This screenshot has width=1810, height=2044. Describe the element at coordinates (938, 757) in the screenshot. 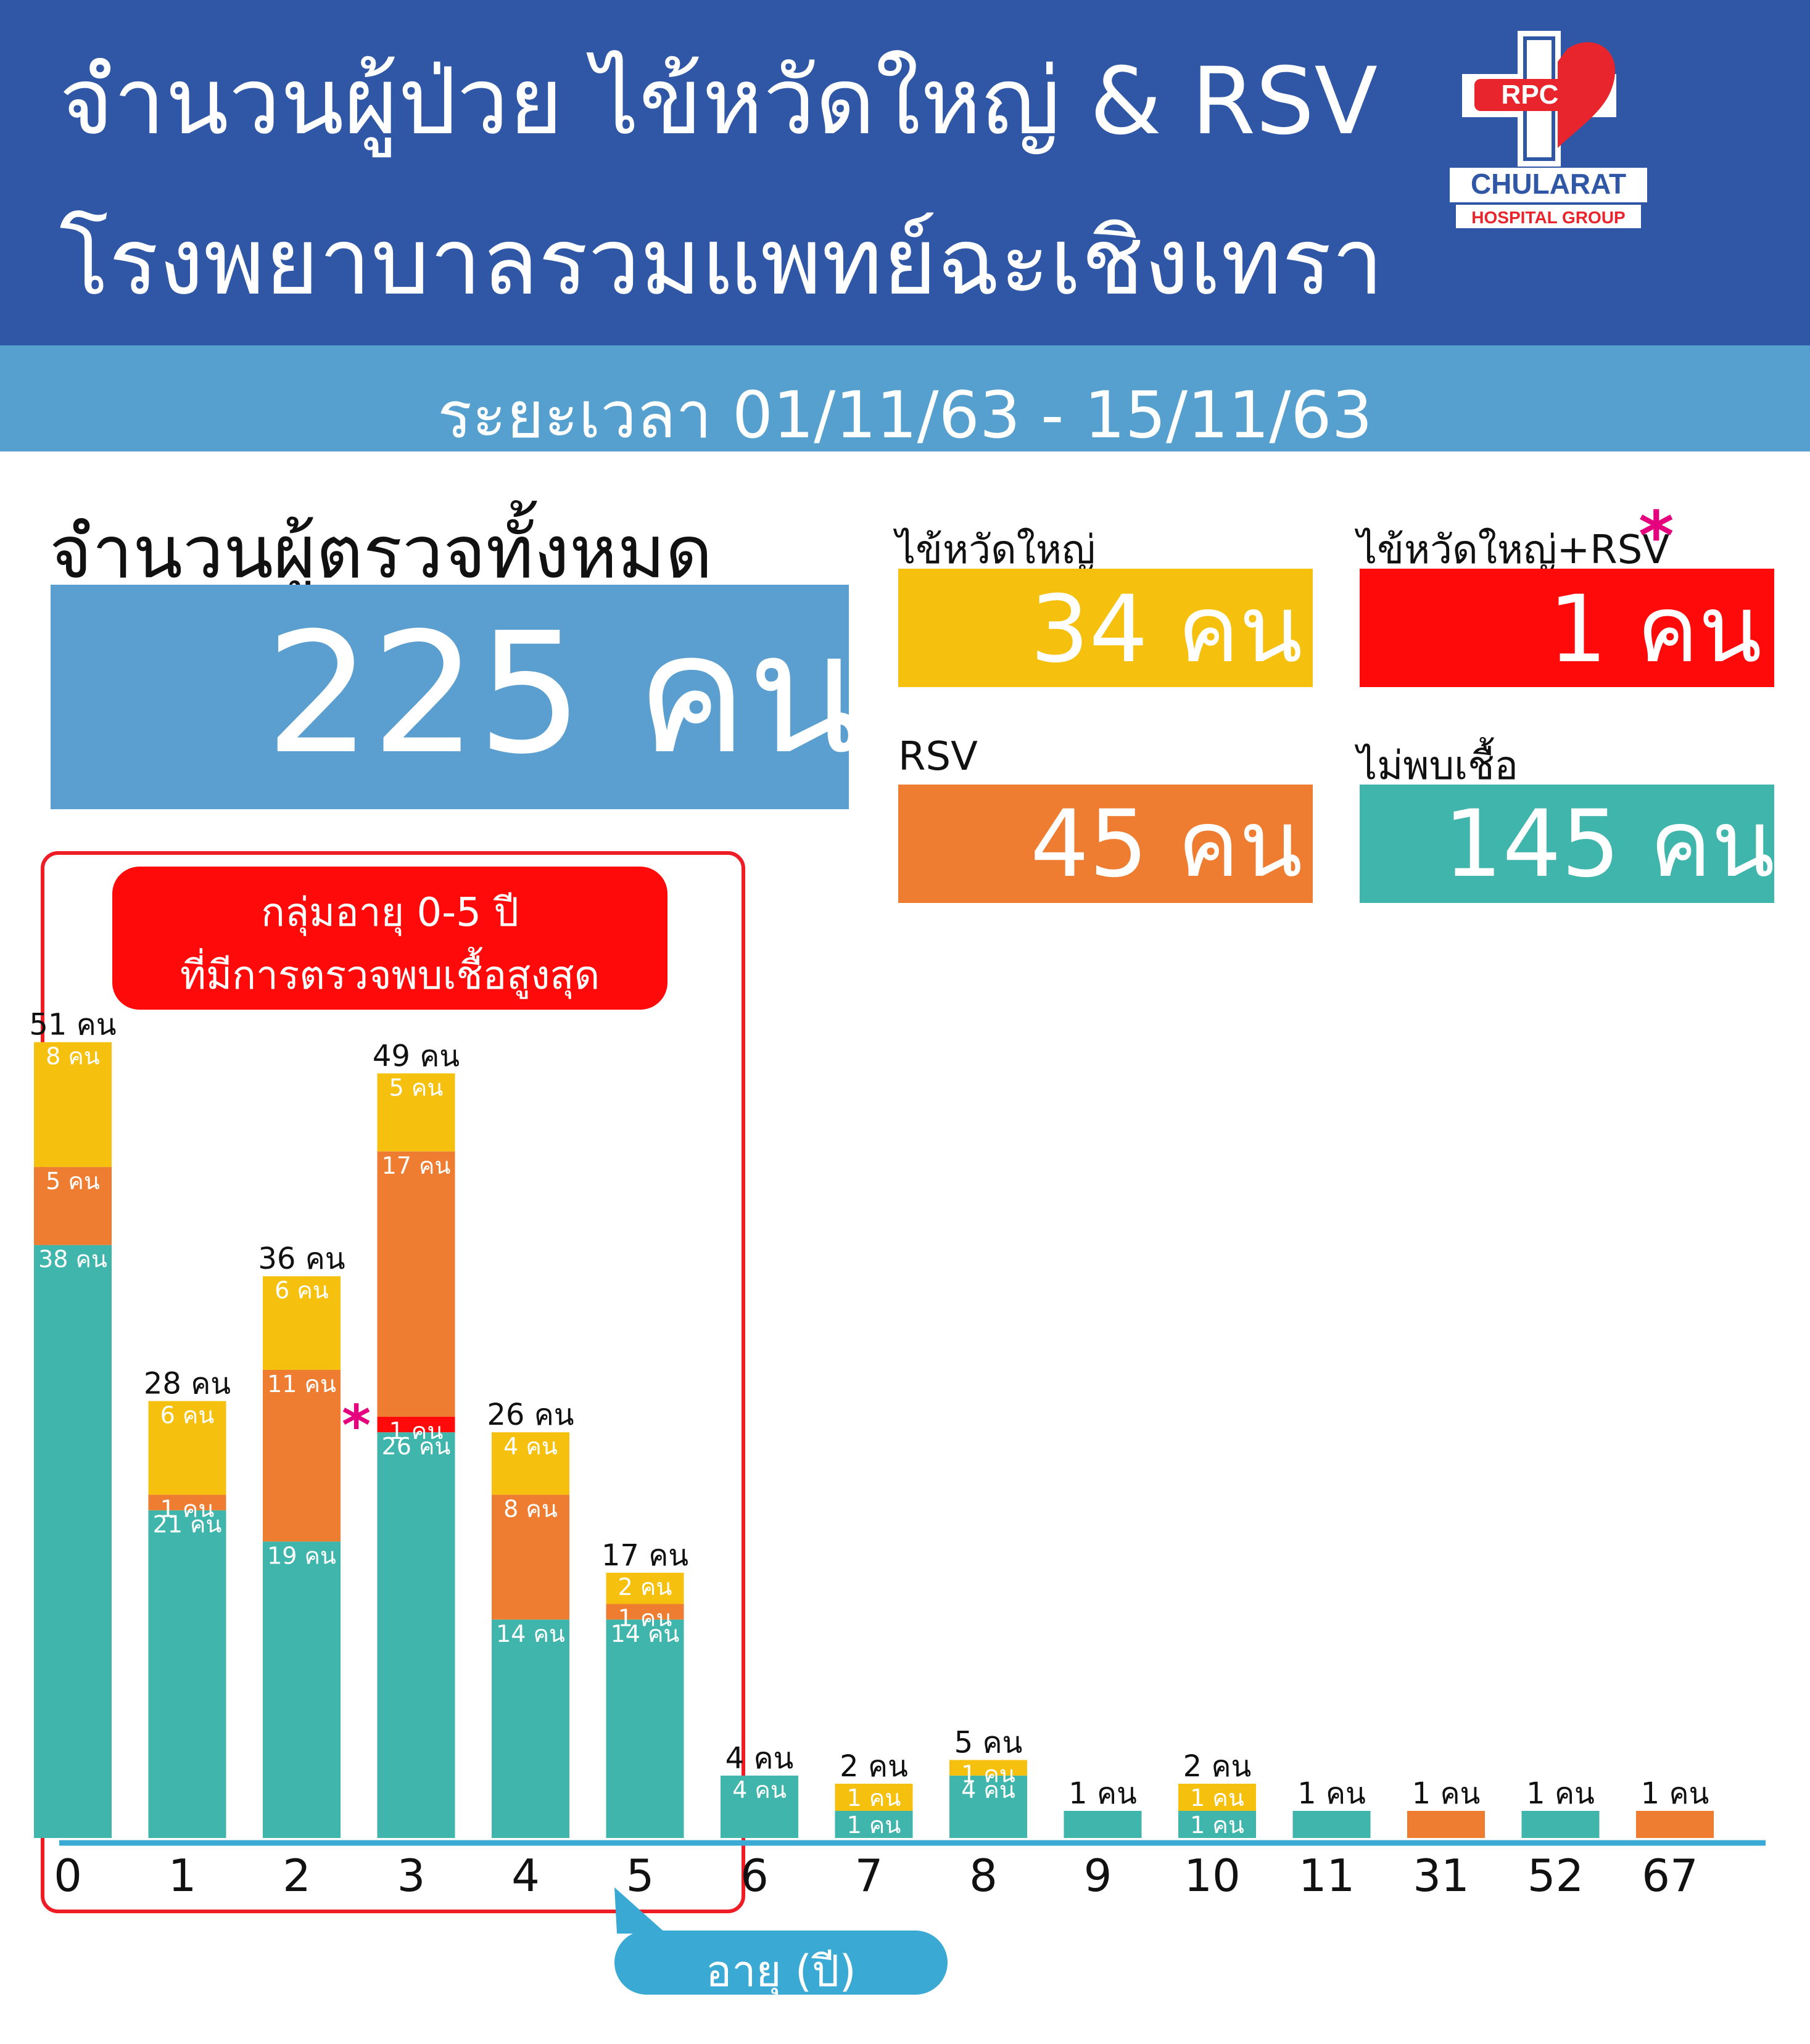

I see `rsv-label: RSV` at that location.